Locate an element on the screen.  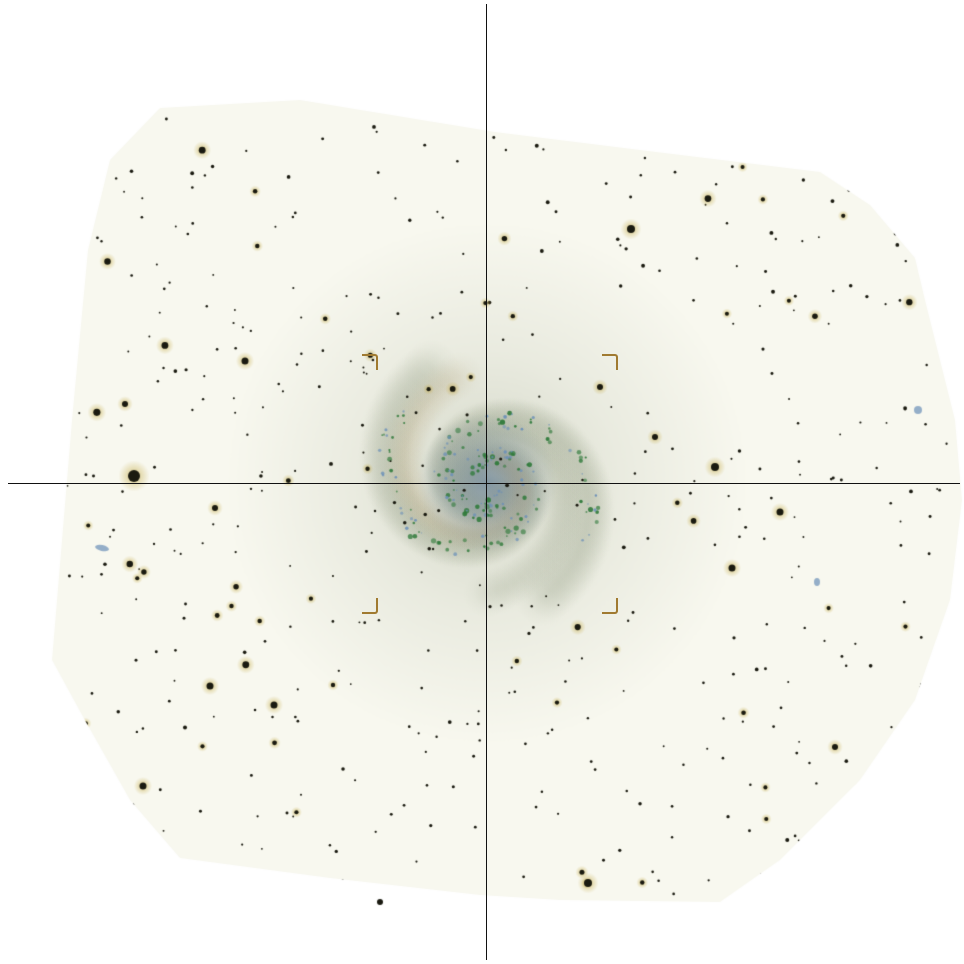
crosshair-vertical-line is located at coordinates (487, 482).